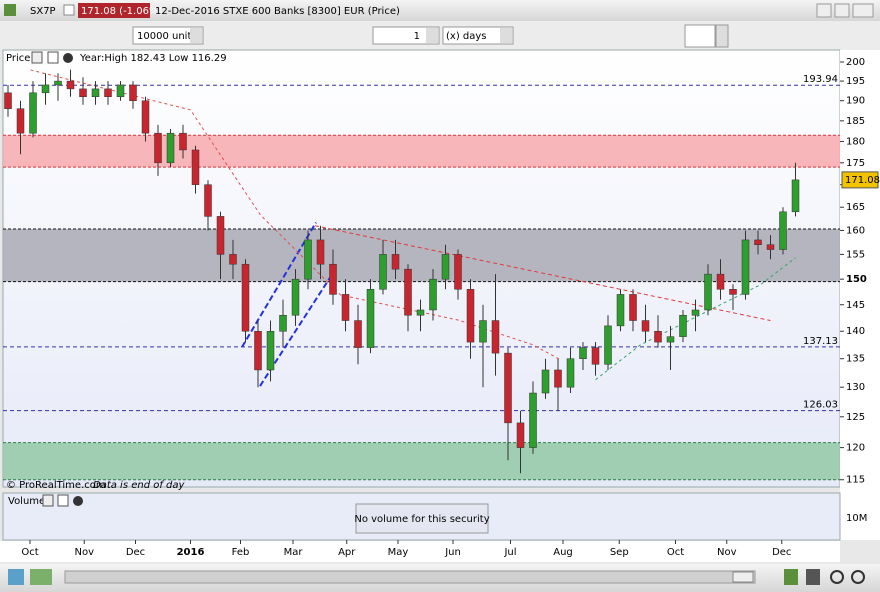 The height and width of the screenshot is (592, 880). Describe the element at coordinates (858, 577) in the screenshot. I see `zoom-out-icon` at that location.